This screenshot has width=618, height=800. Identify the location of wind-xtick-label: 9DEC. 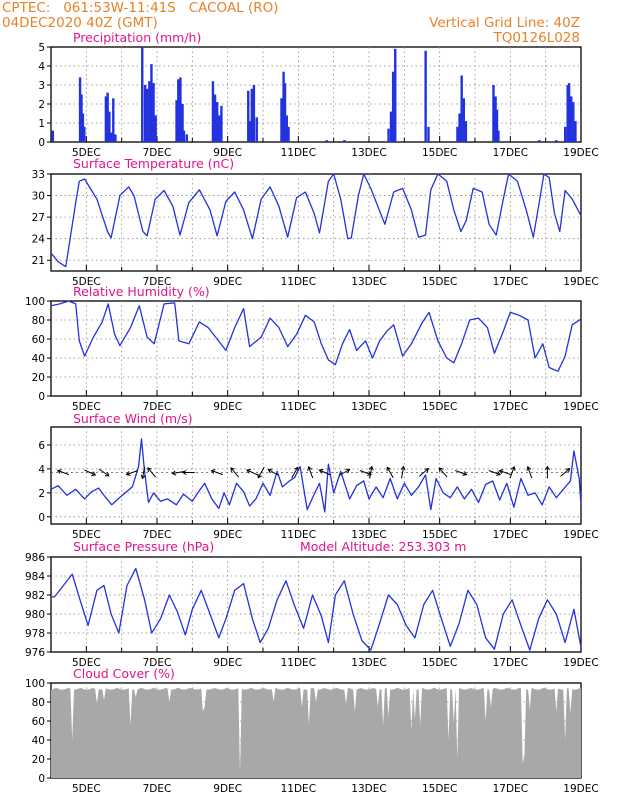
(227, 535).